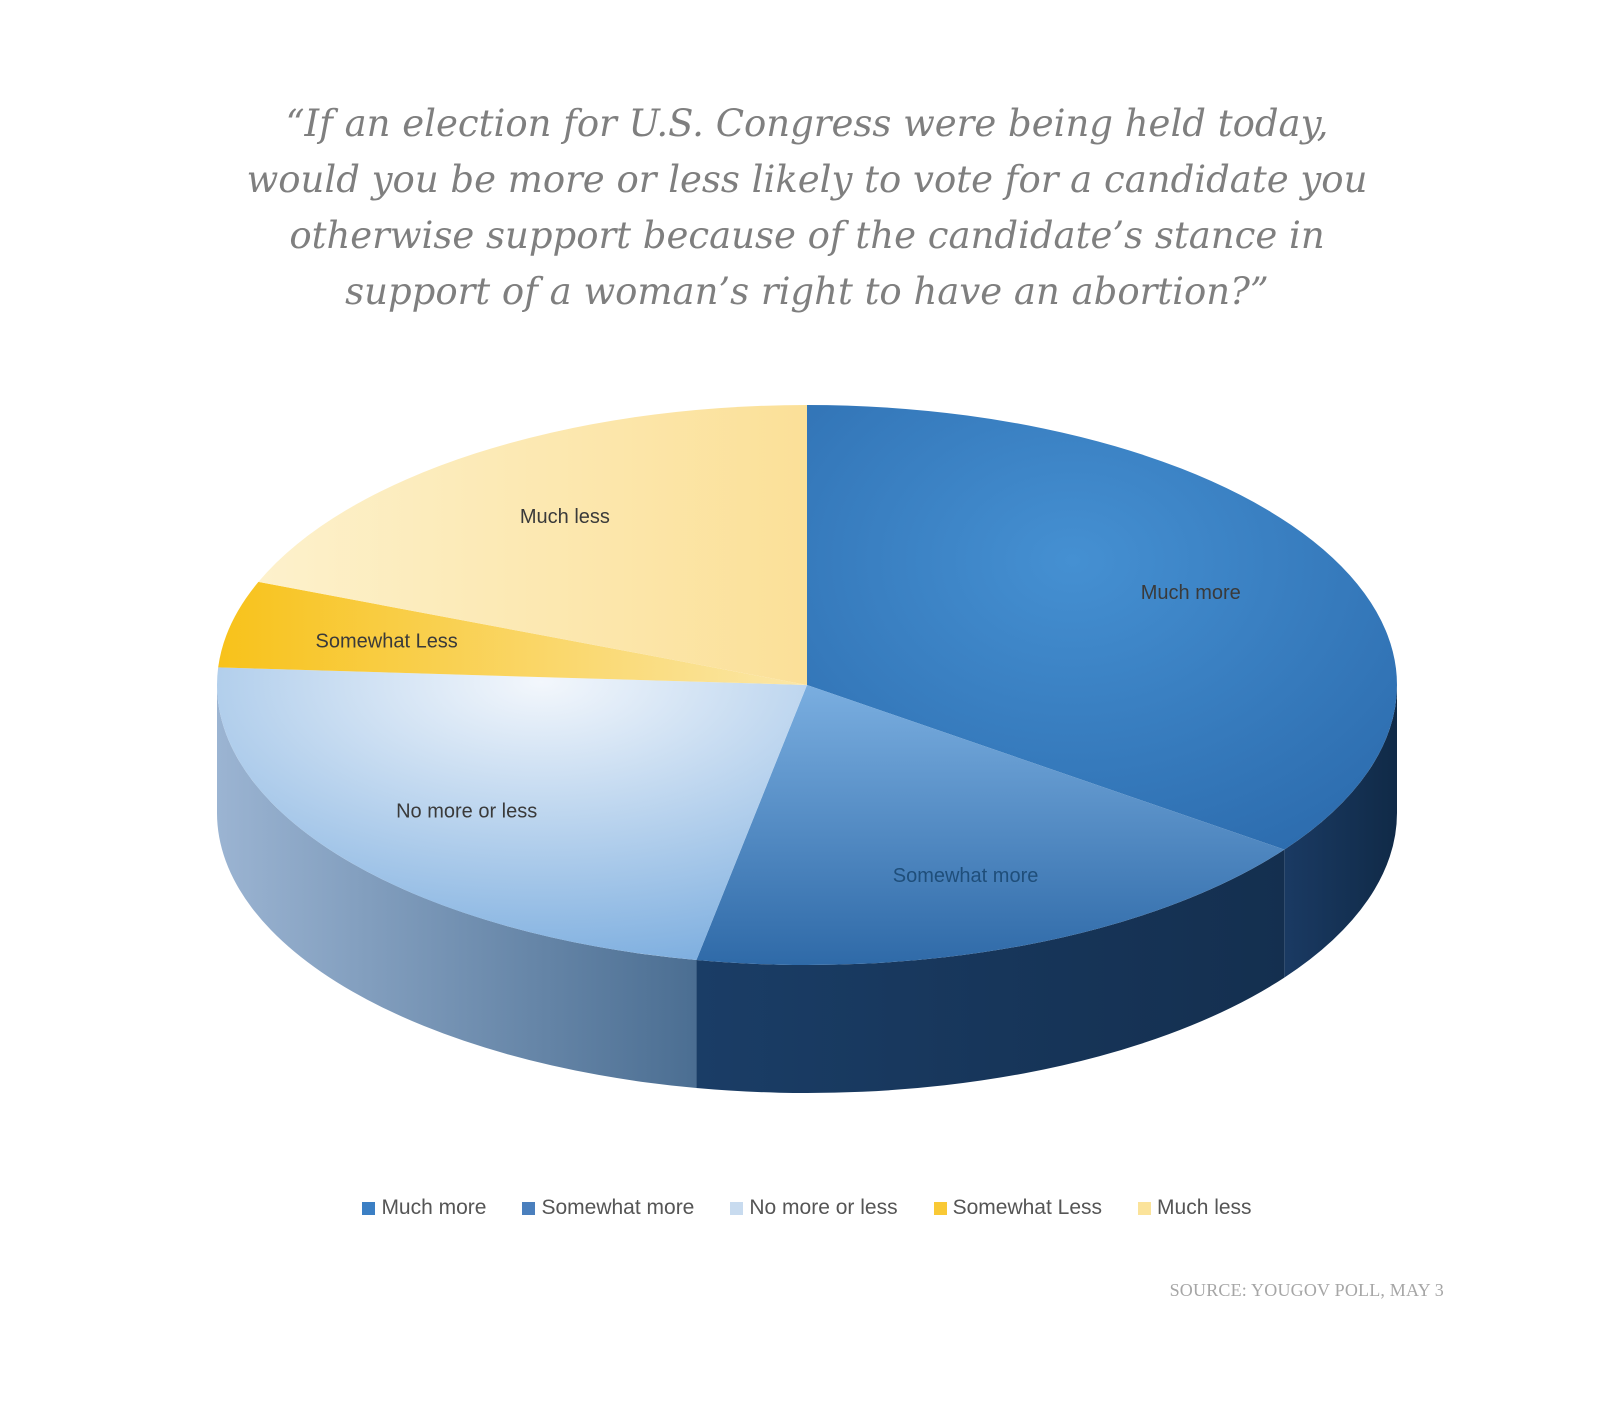 The image size is (1614, 1404). I want to click on pie-slice-somewhat-less, so click(512, 633).